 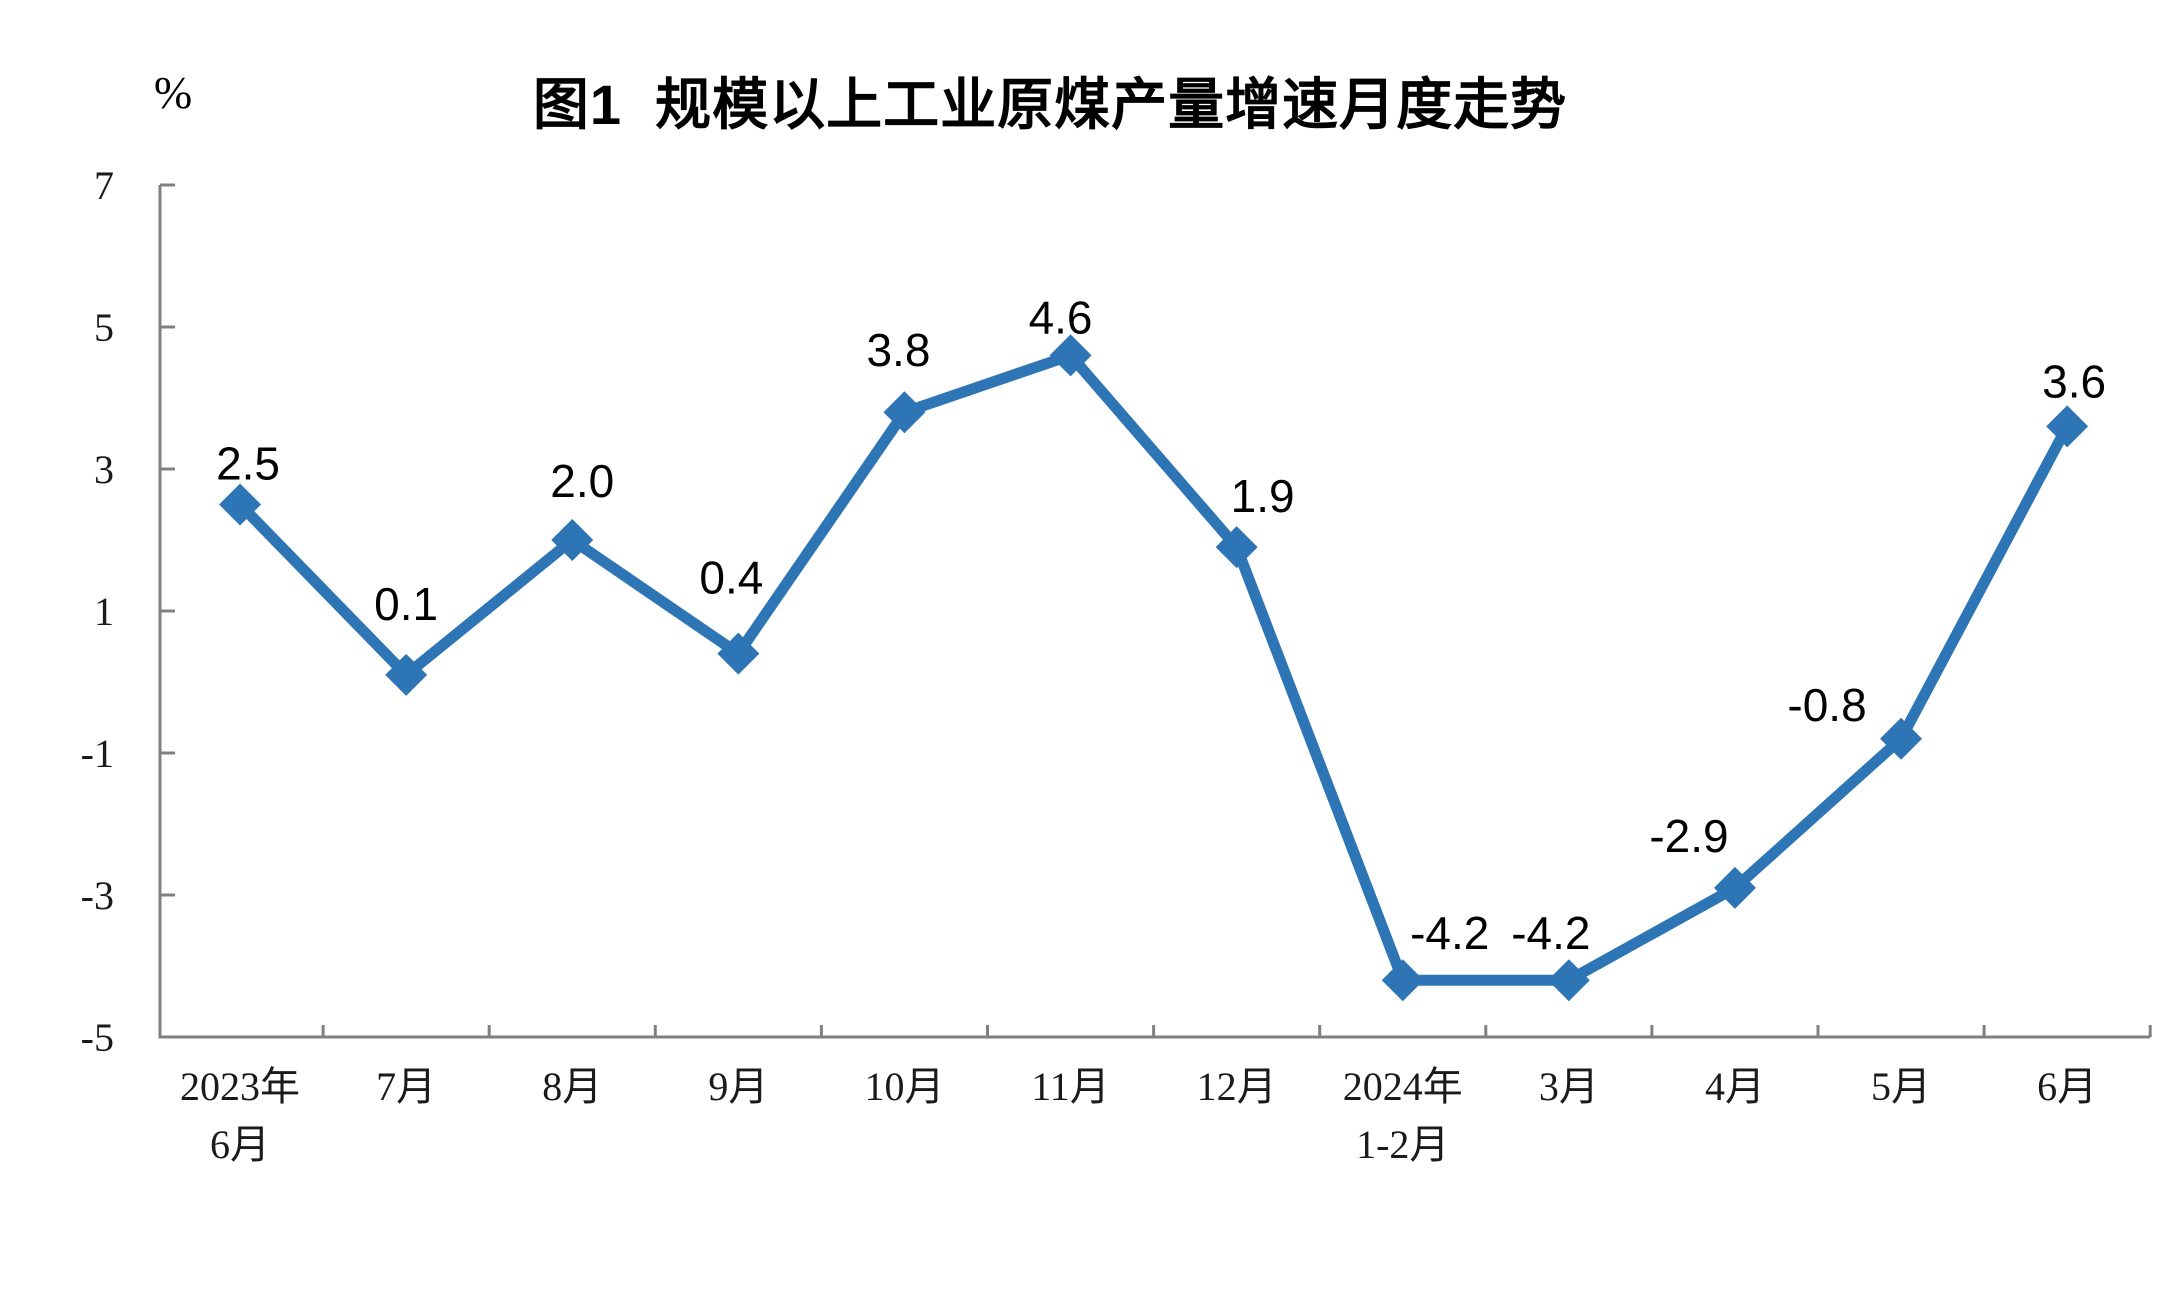 I want to click on y-axis-tick-label: 5, so click(x=104, y=327).